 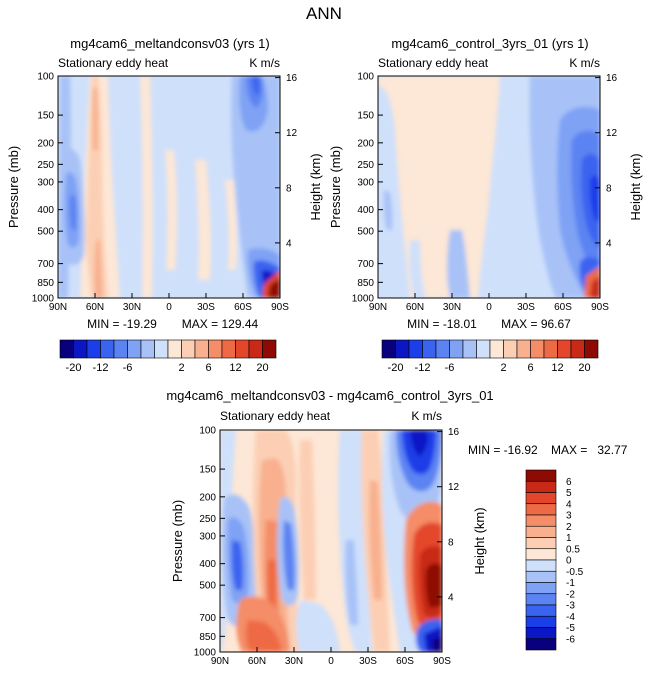 I want to click on panel-2-ylabel: Pressure (mb), so click(x=335, y=187).